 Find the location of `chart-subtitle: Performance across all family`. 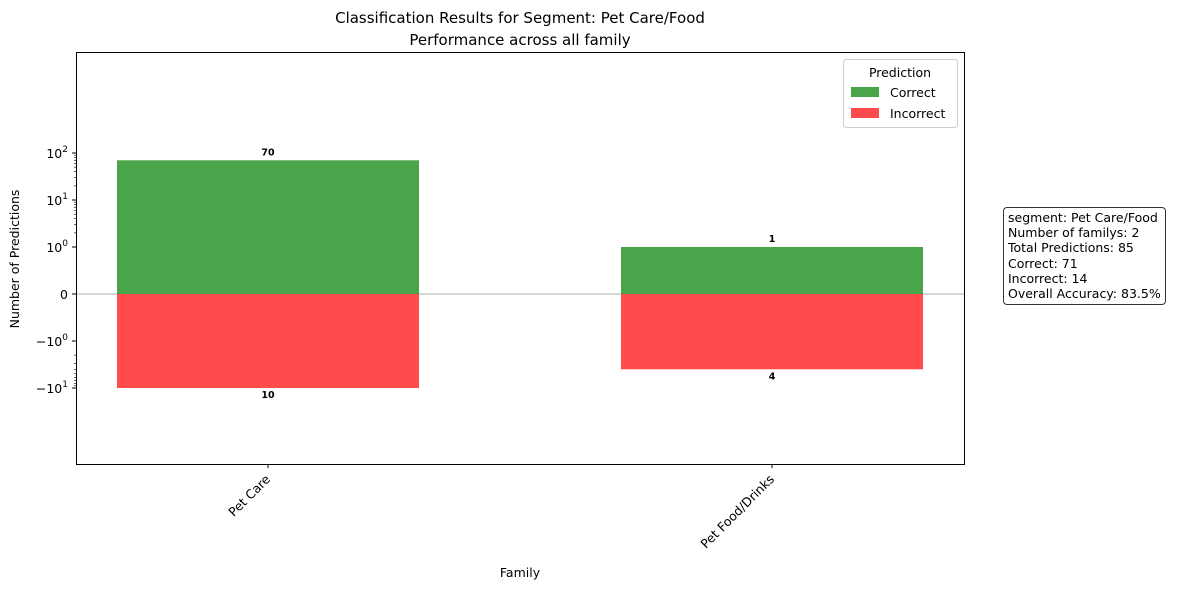

chart-subtitle: Performance across all family is located at coordinates (519, 40).